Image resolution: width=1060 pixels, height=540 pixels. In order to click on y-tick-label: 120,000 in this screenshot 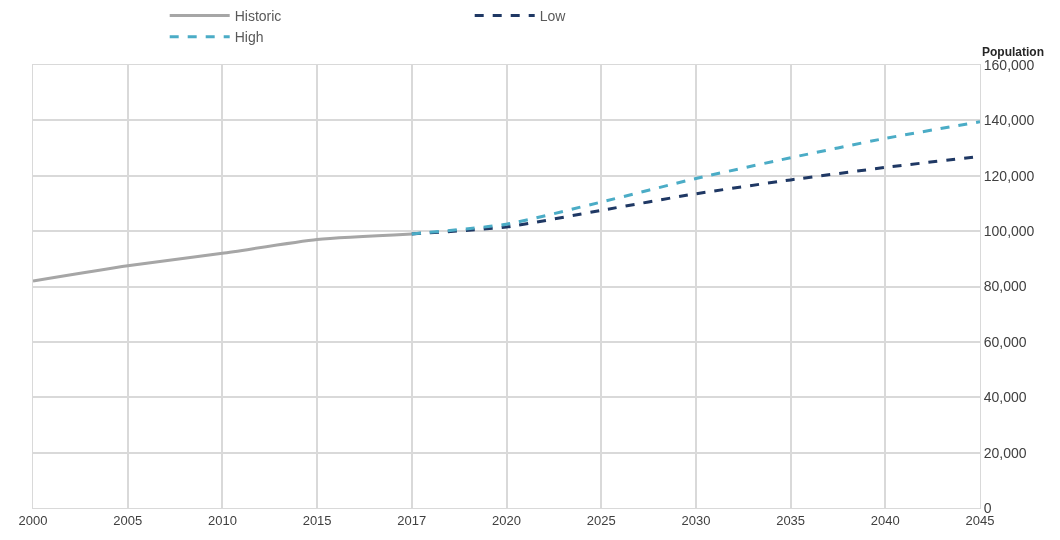, I will do `click(1009, 175)`.